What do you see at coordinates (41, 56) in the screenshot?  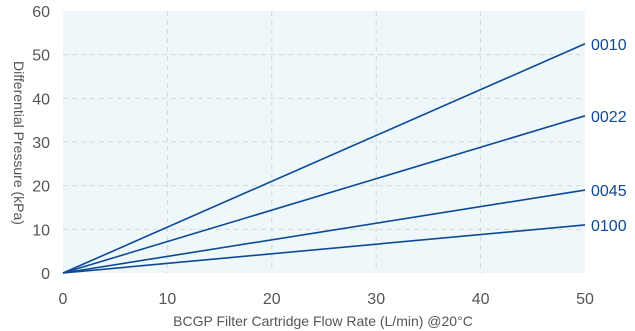 I see `y-tick-label: 50` at bounding box center [41, 56].